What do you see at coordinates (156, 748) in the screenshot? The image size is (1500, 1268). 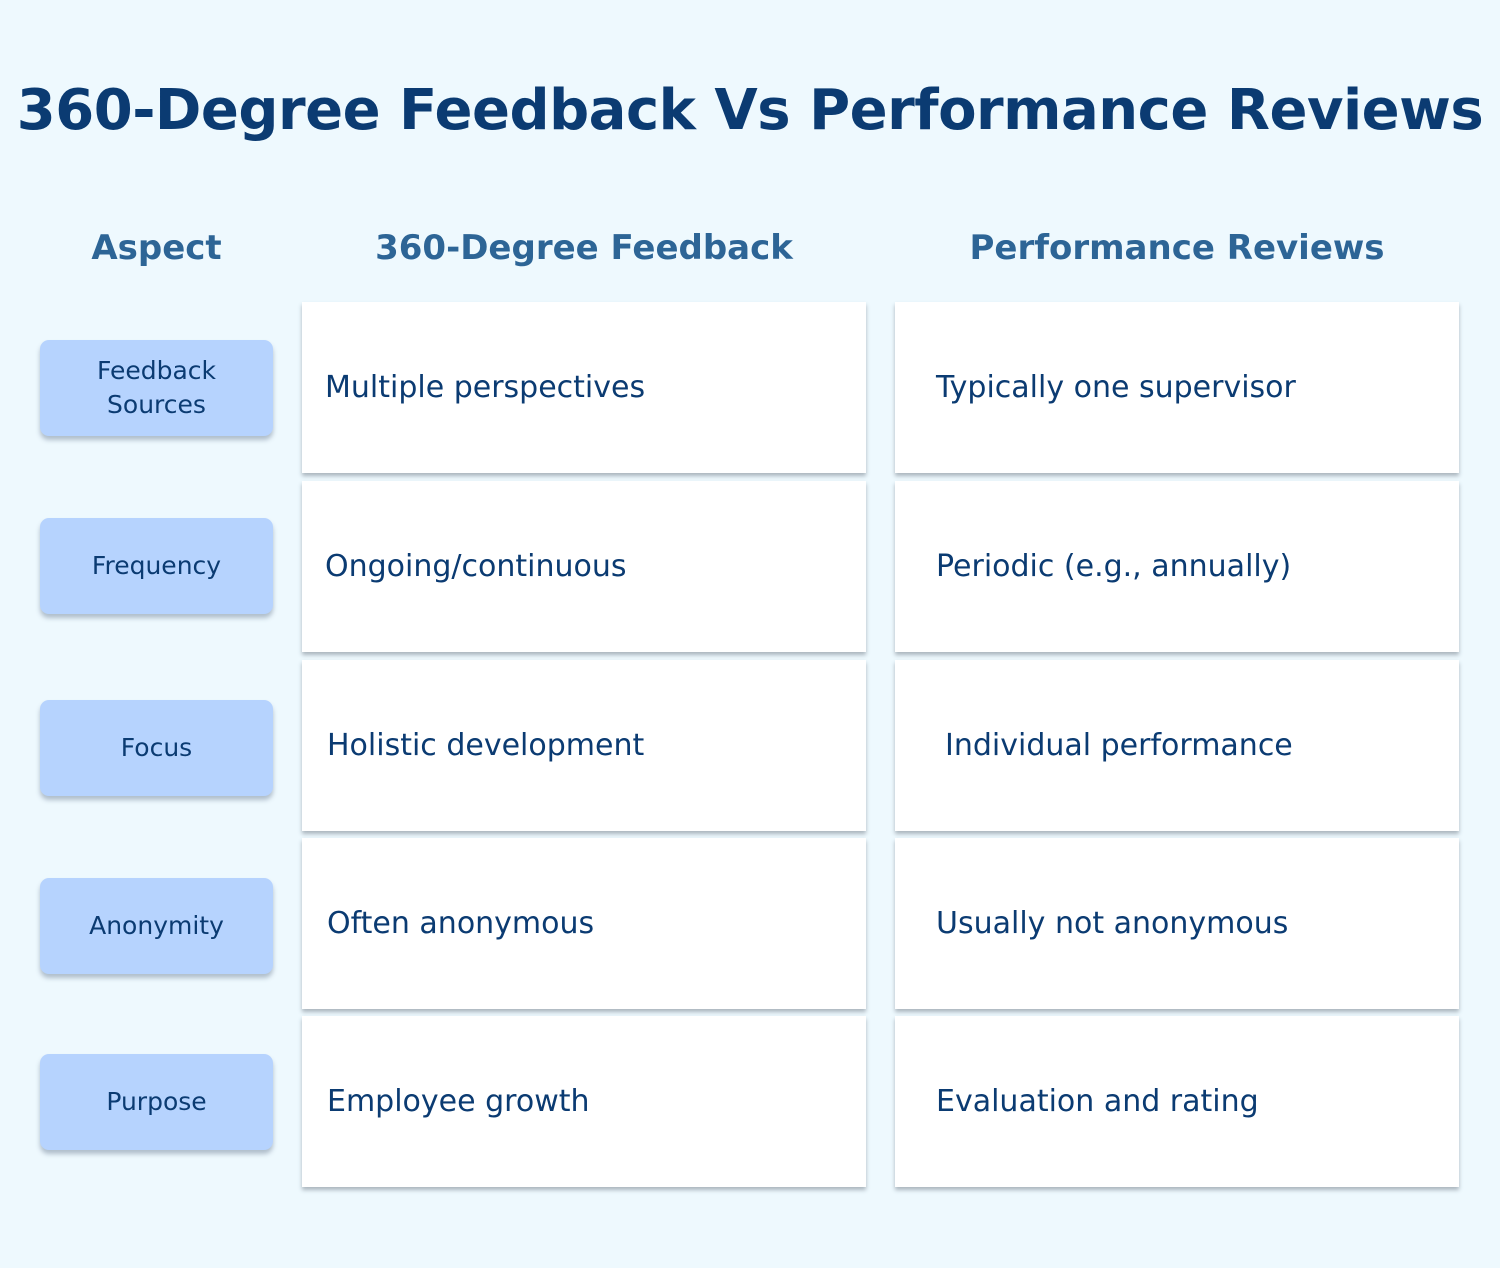 I see `aspect-label: Focus` at bounding box center [156, 748].